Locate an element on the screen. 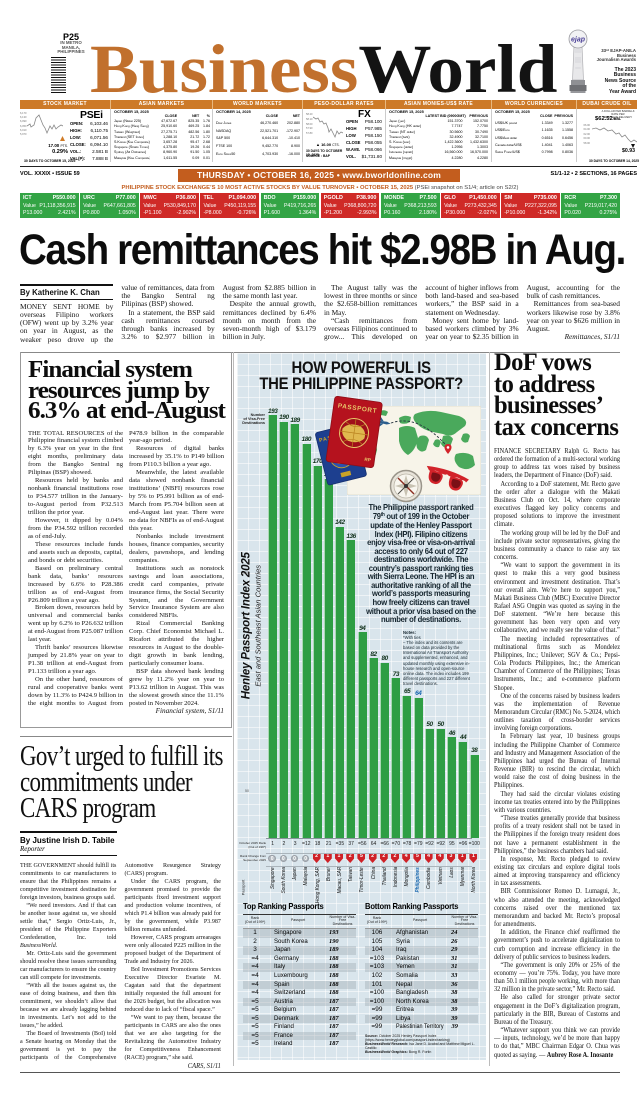  svg-text: ejap is located at coordinates (578, 40).